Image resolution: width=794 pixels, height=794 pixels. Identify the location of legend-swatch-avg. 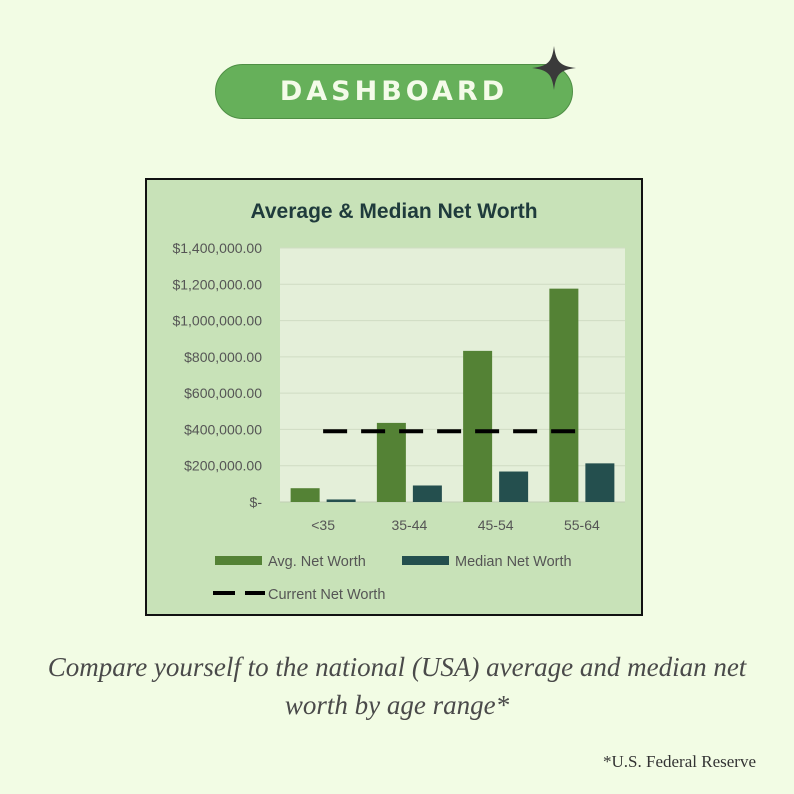
(238, 560).